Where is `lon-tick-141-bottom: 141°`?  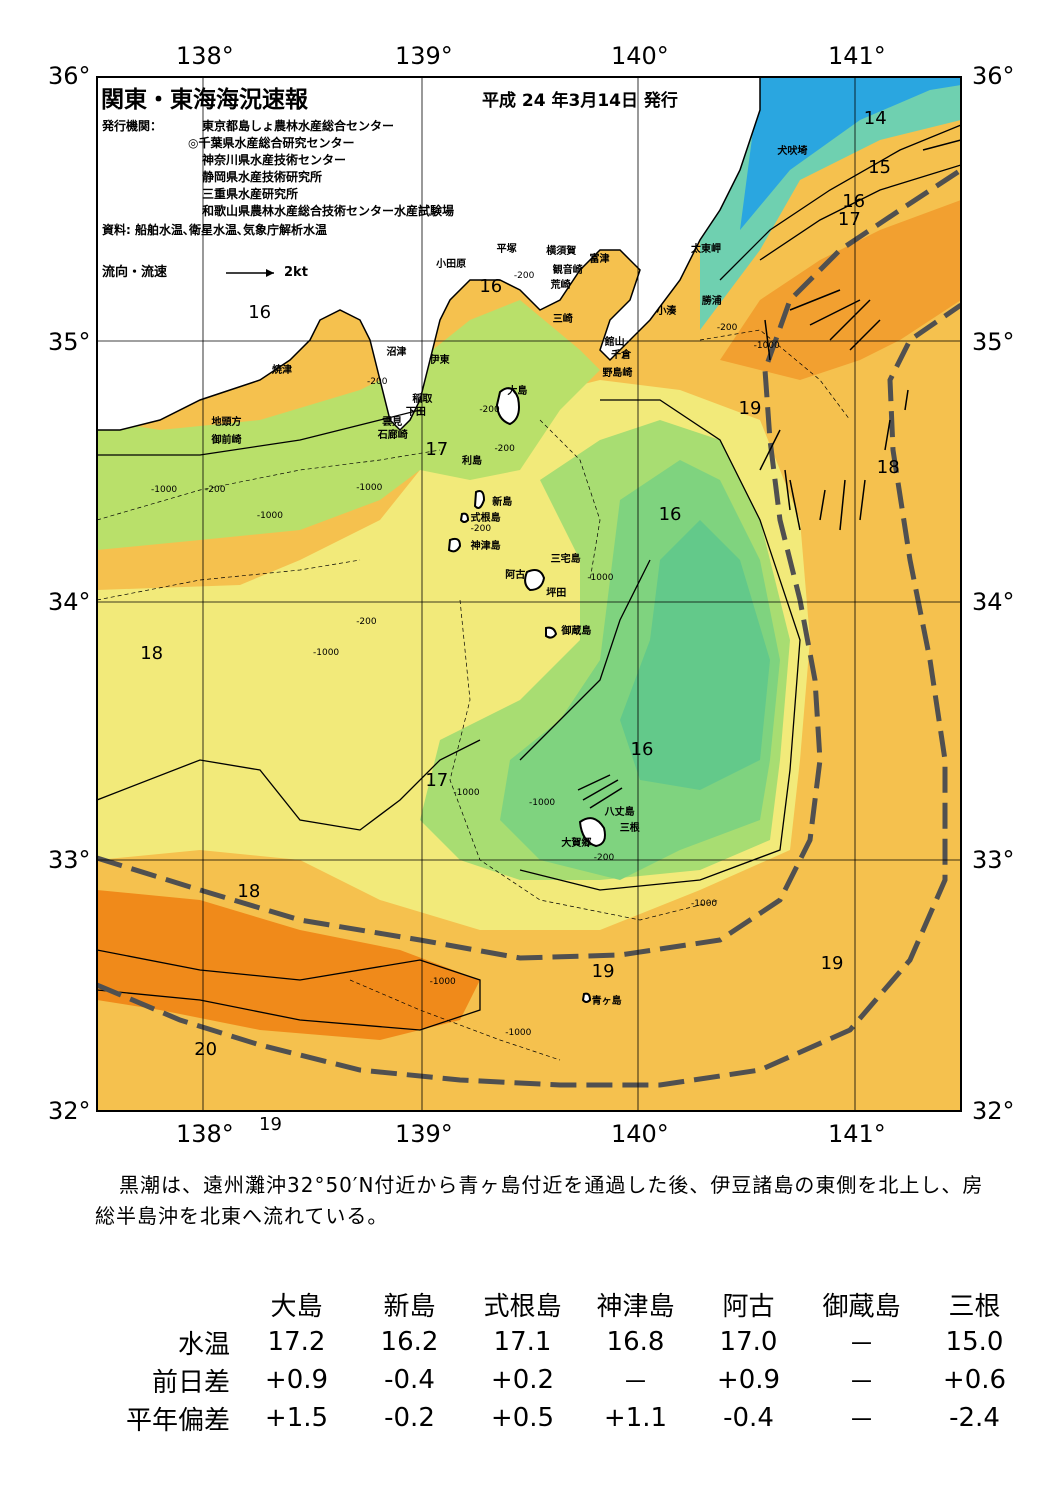 lon-tick-141-bottom: 141° is located at coordinates (857, 1134).